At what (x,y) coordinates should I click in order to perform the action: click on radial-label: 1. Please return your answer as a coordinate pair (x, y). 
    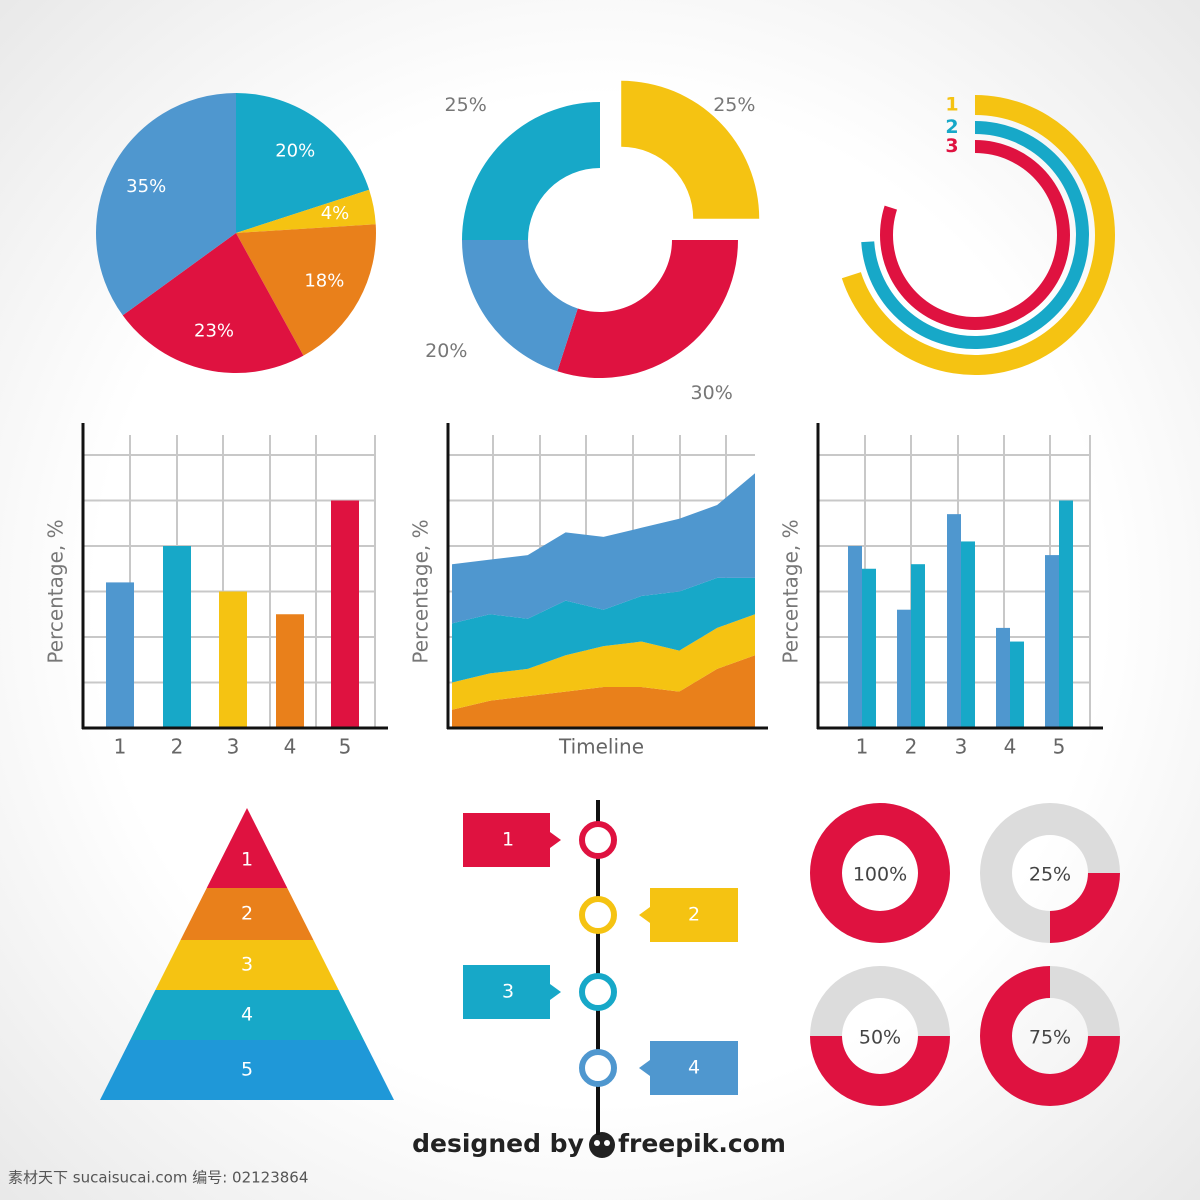
    Looking at the image, I should click on (951, 105).